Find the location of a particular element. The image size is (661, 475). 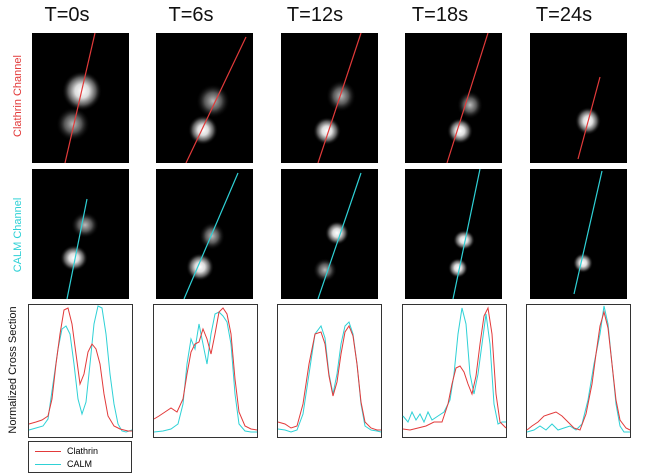

calm-channel-label: CALM Channel is located at coordinates (18, 235).